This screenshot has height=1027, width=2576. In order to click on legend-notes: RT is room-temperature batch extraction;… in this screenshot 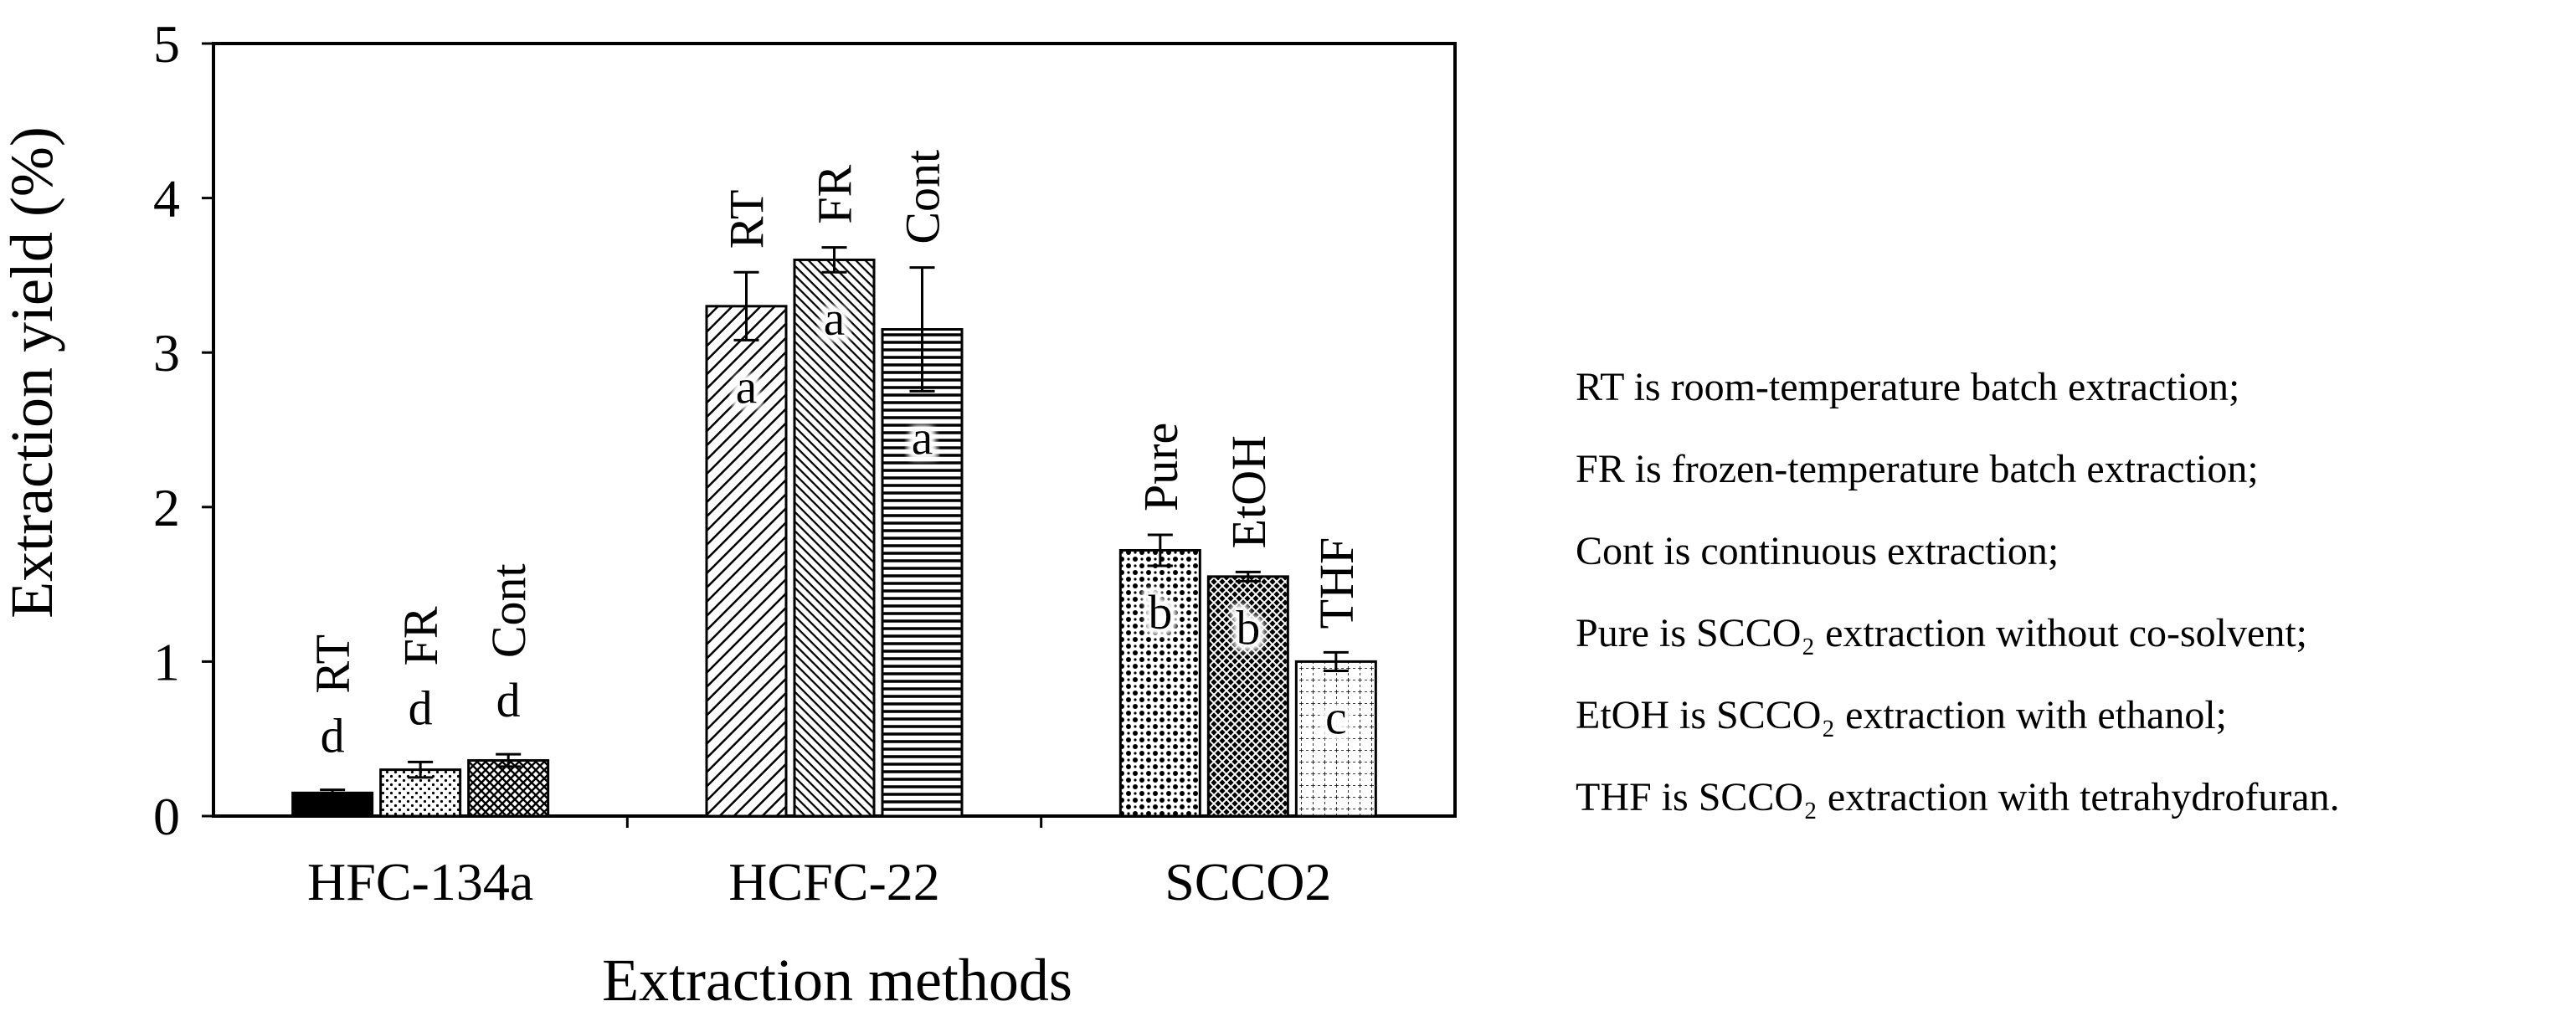, I will do `click(1958, 592)`.